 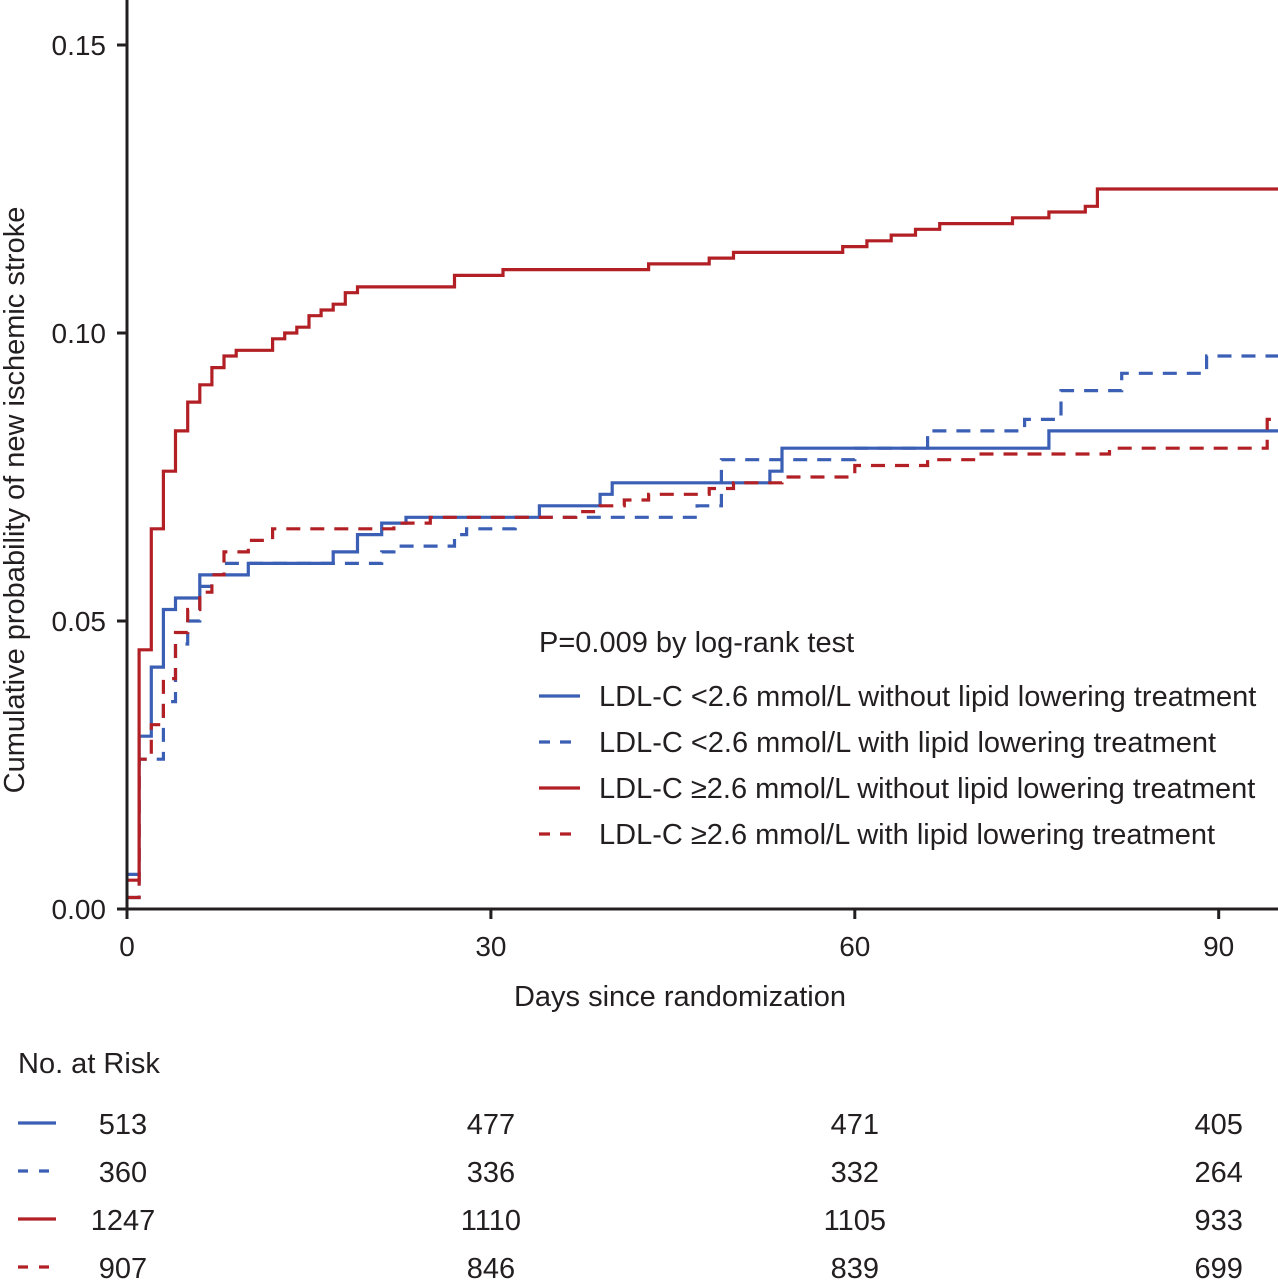 I want to click on risk-value: 513, so click(x=123, y=1125).